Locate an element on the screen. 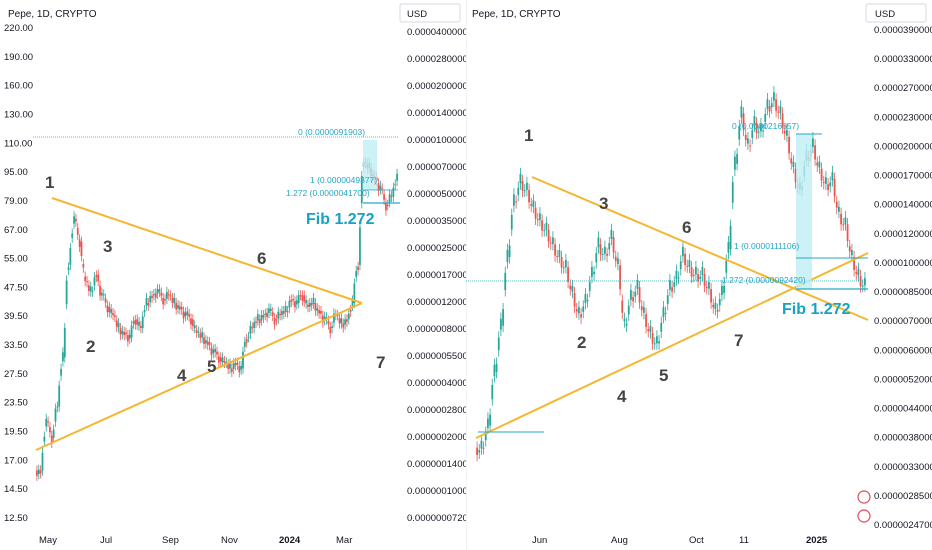 This screenshot has width=932, height=550. wave-labels-left: 1 2 3 4 5 6 7 is located at coordinates (215, 279).